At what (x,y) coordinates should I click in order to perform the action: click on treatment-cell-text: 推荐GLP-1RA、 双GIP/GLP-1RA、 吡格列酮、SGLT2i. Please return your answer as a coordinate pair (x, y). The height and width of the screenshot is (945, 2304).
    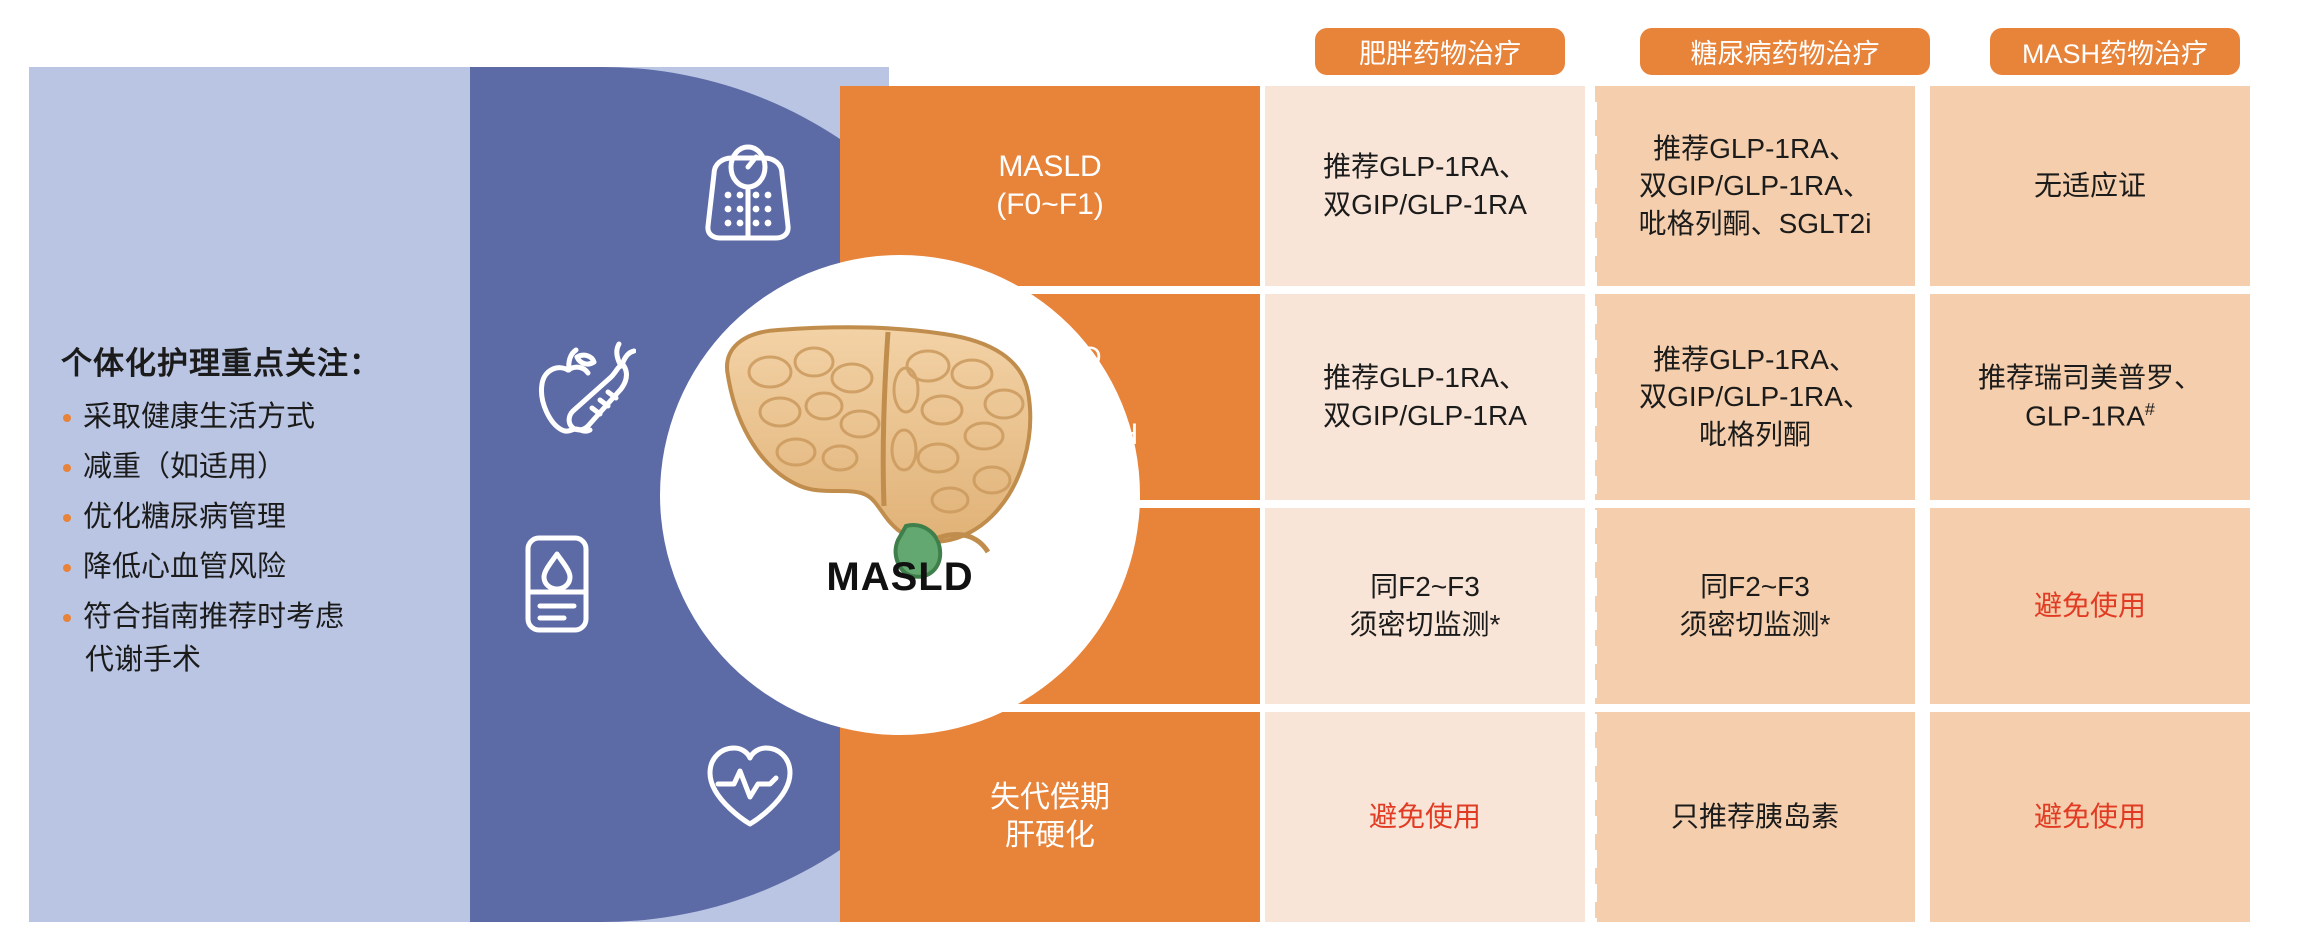
    Looking at the image, I should click on (1755, 185).